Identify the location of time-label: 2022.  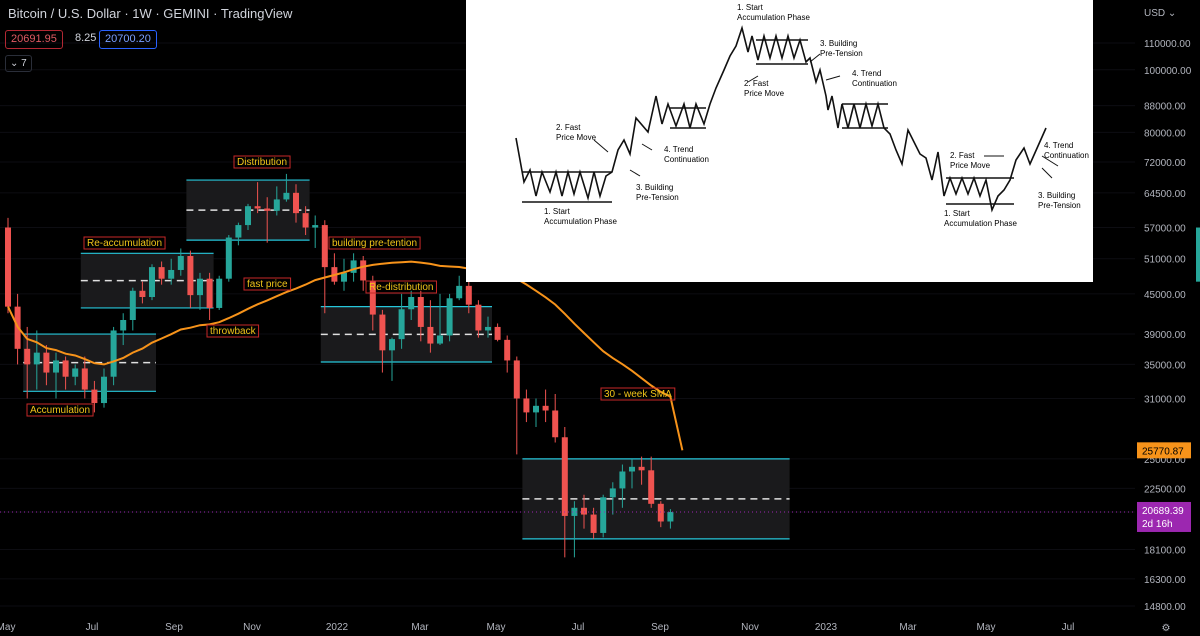
(337, 627).